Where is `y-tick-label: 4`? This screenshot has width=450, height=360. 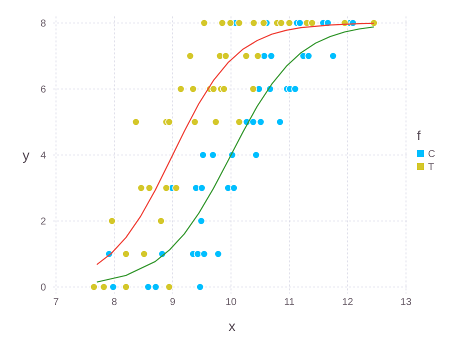
y-tick-label: 4 is located at coordinates (43, 156).